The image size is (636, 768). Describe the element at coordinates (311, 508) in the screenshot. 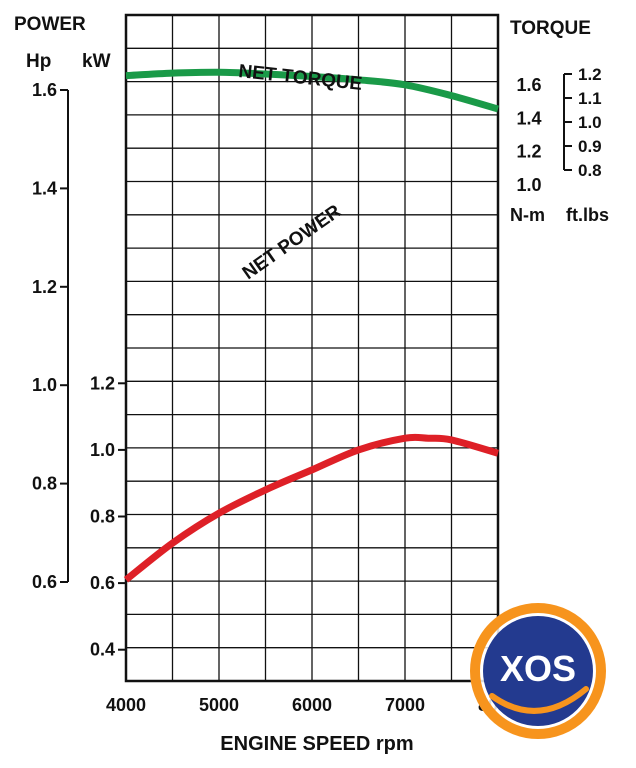

I see `net-power-curve` at that location.